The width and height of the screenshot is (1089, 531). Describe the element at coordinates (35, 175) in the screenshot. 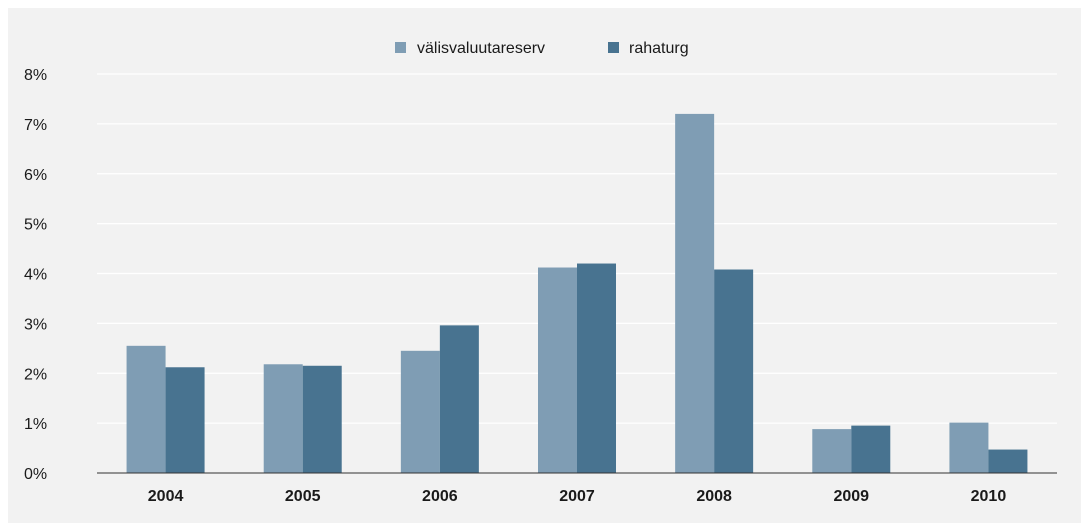

I see `y-tick-label: 6%` at that location.